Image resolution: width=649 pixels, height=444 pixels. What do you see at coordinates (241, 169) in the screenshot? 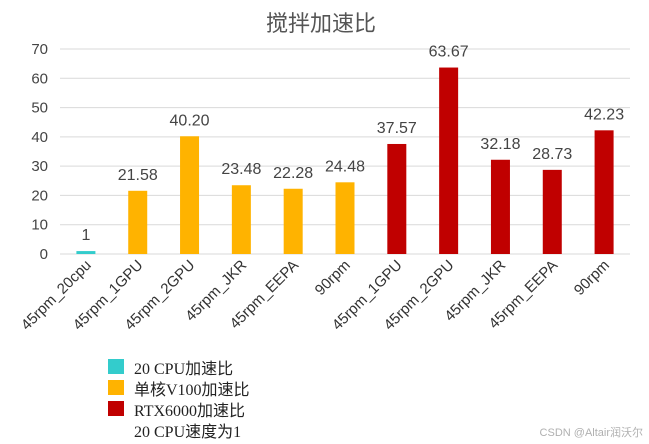
I see `data-label: 23.48` at bounding box center [241, 169].